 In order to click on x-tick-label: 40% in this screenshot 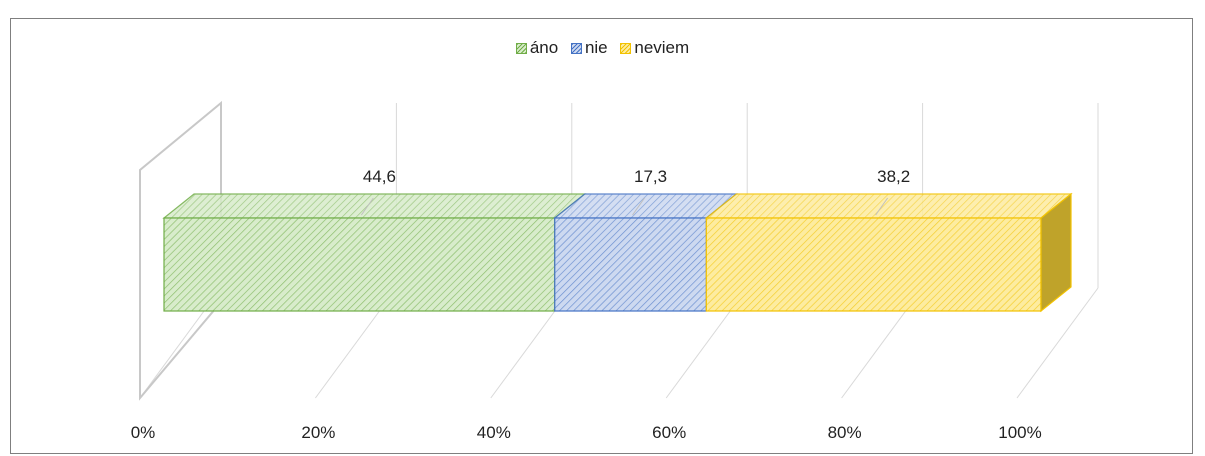, I will do `click(494, 432)`.